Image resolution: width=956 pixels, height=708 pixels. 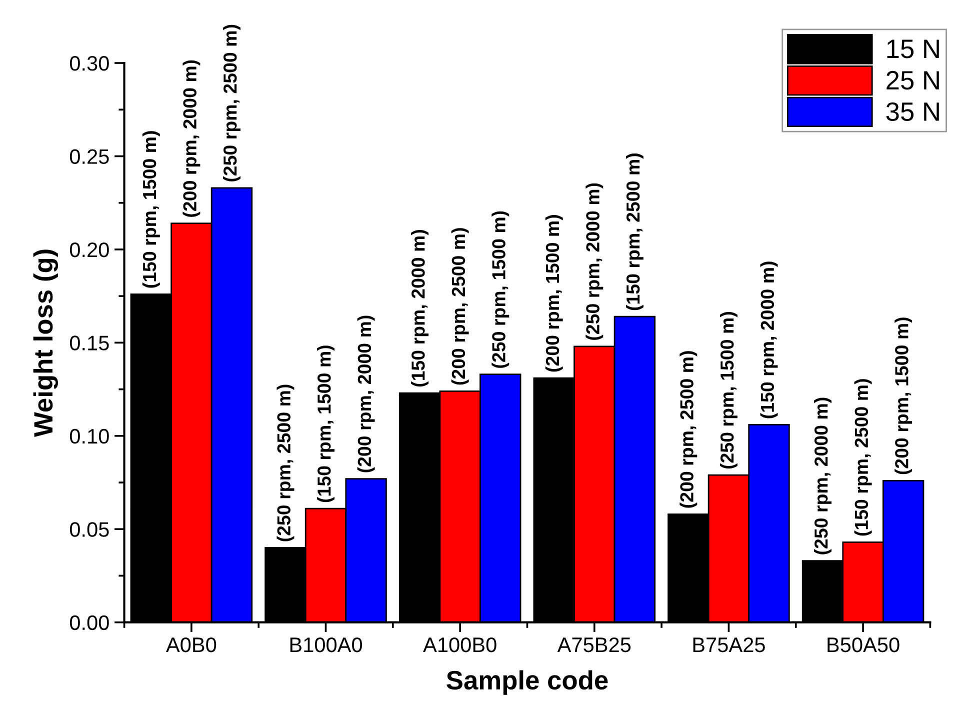 I want to click on x-tick-label: A75B25, so click(x=594, y=644).